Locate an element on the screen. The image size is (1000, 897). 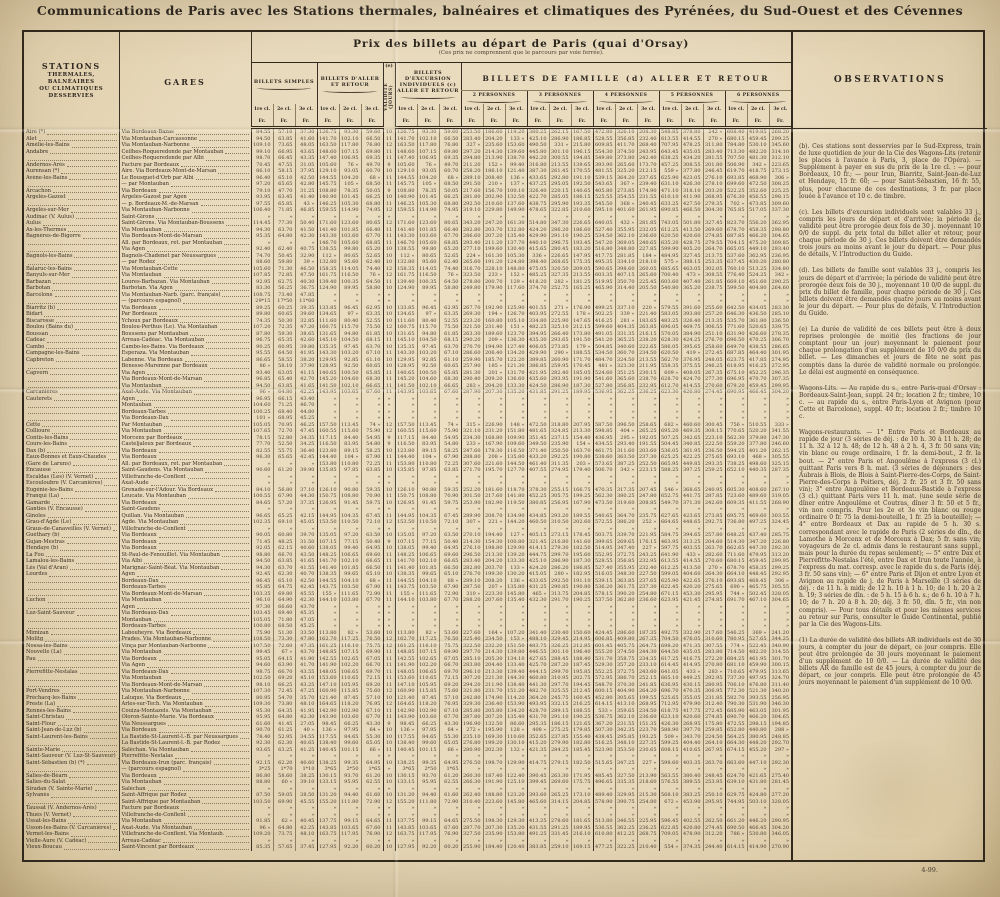
fare-cell: 363.85 is located at coordinates (625, 580).